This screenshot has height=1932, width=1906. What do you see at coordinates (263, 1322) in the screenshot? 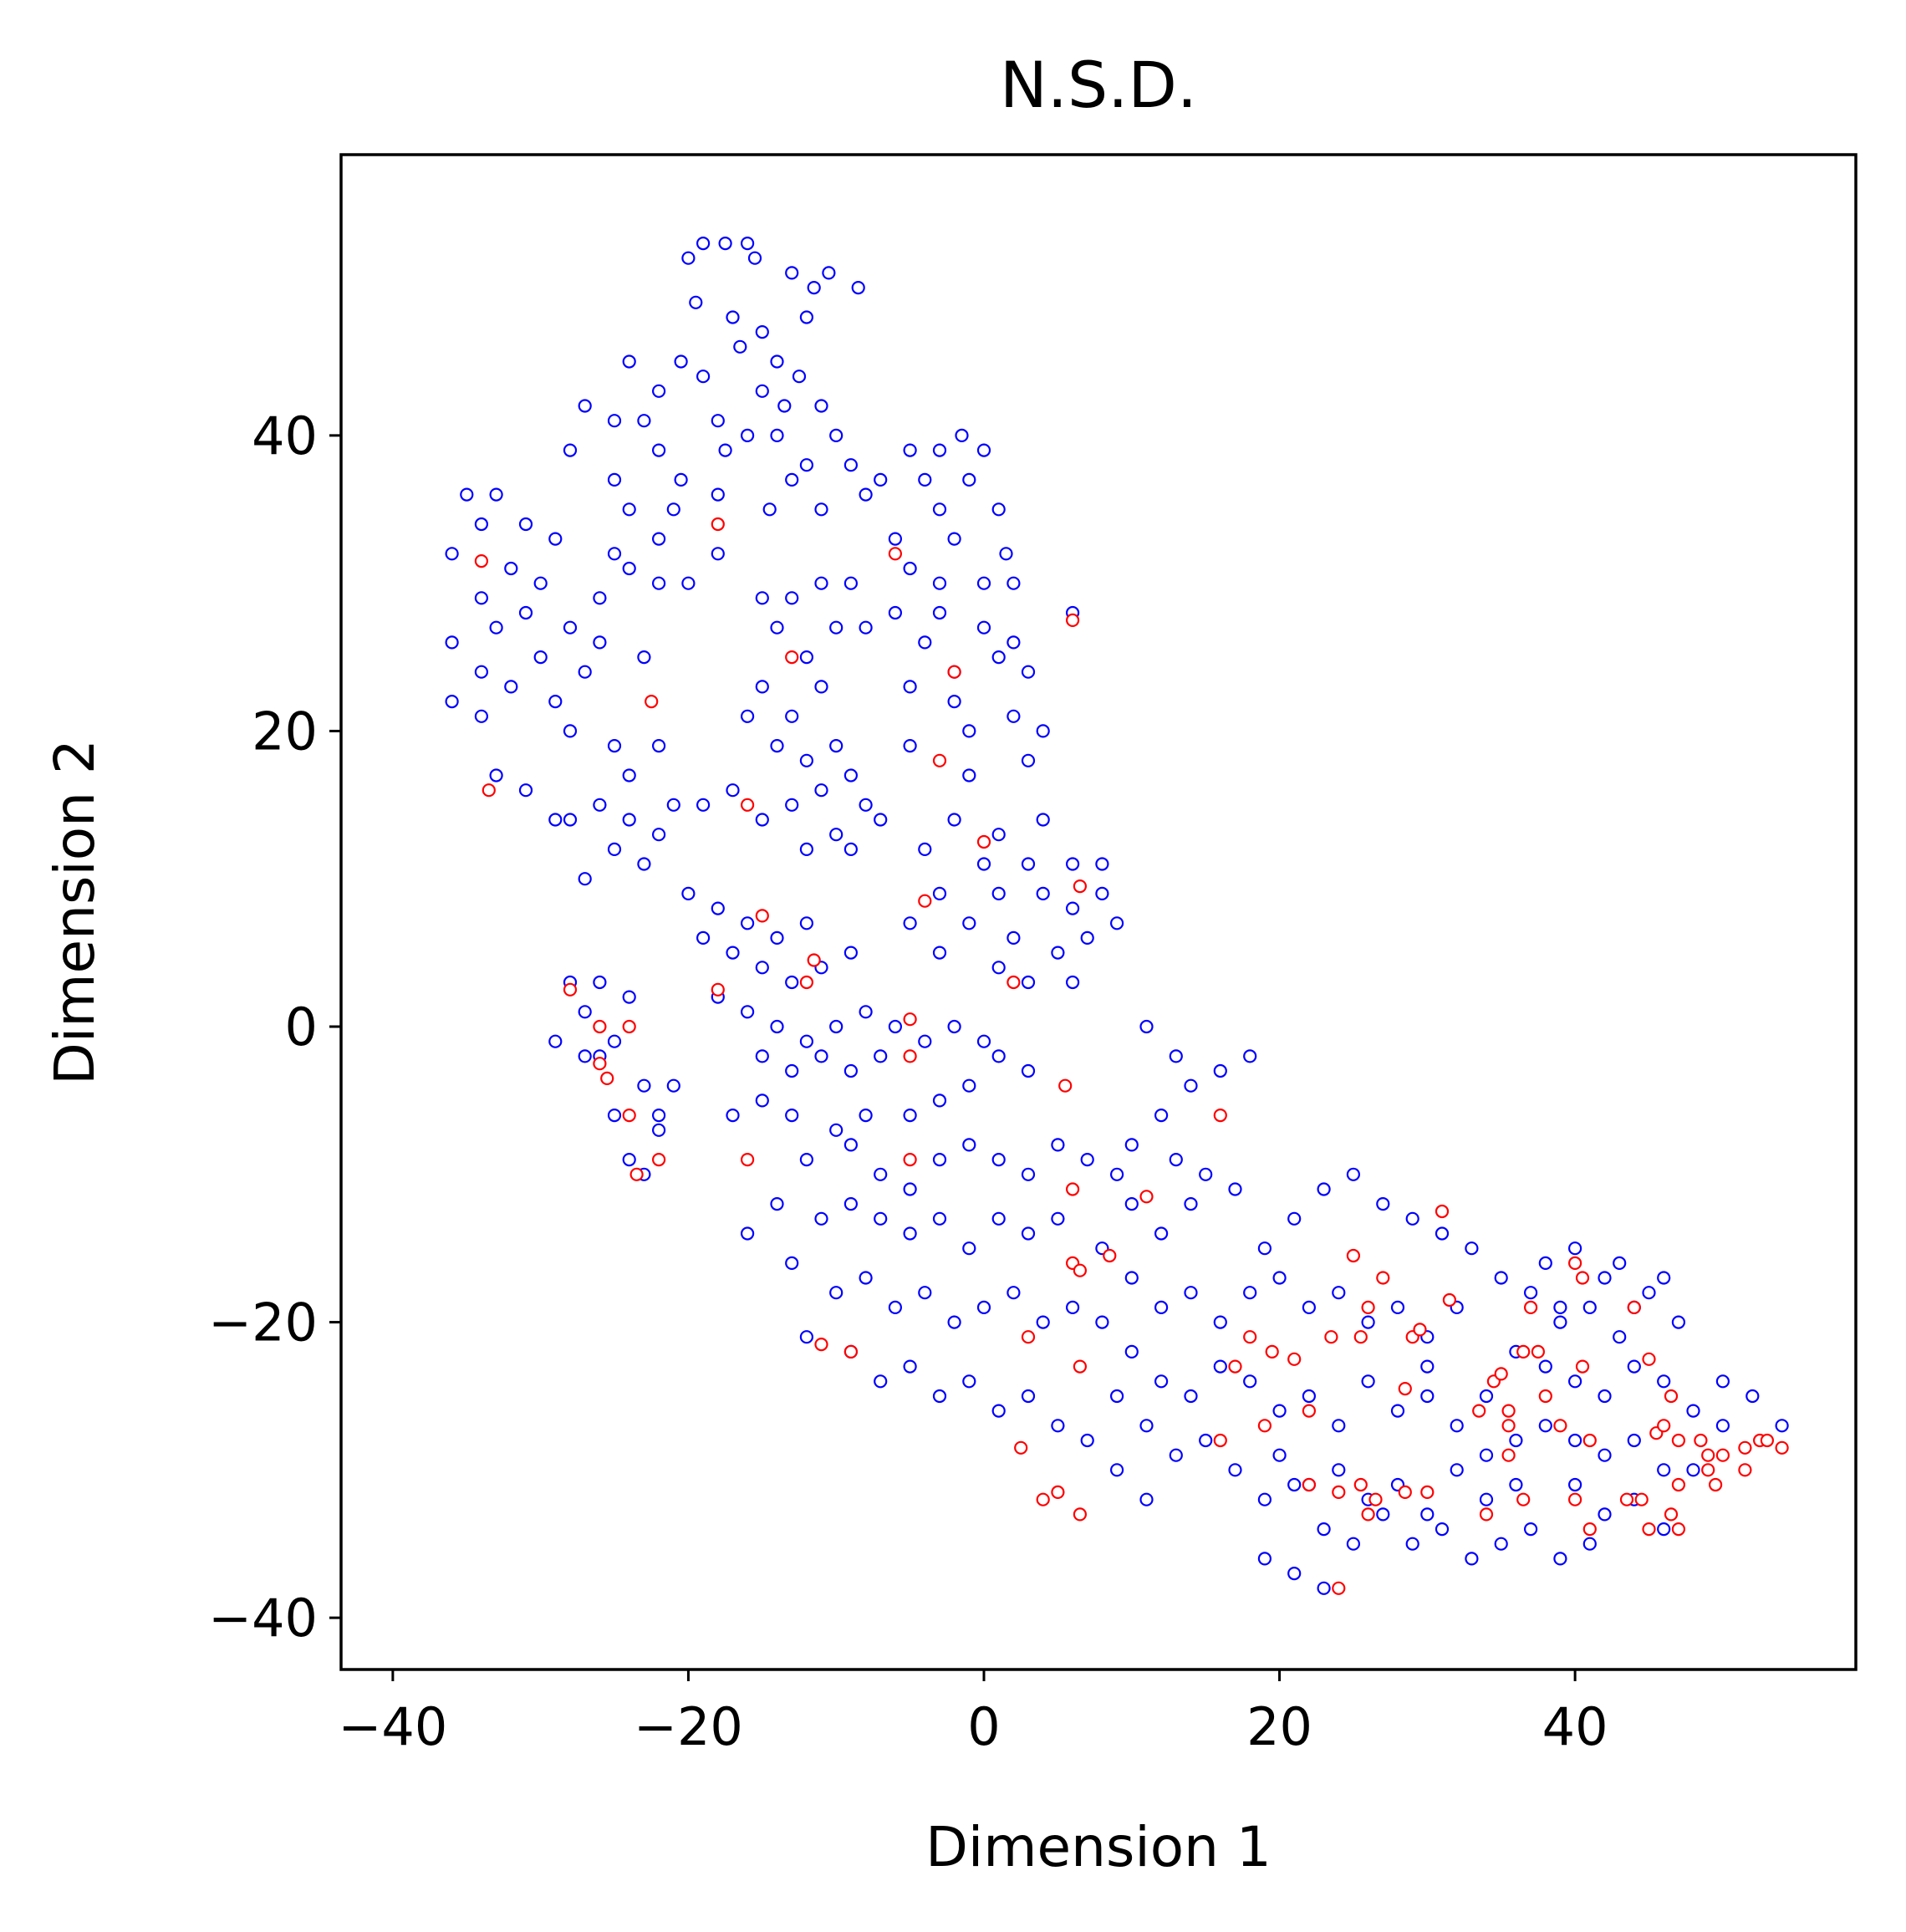
I see `y-tick-label: −20` at bounding box center [263, 1322].